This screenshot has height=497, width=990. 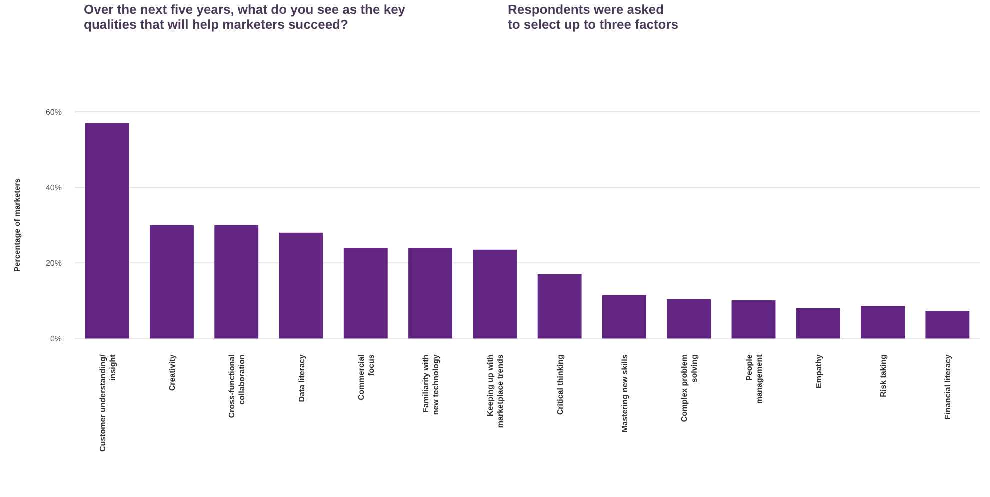 What do you see at coordinates (54, 263) in the screenshot?
I see `y-tick-label: 20%` at bounding box center [54, 263].